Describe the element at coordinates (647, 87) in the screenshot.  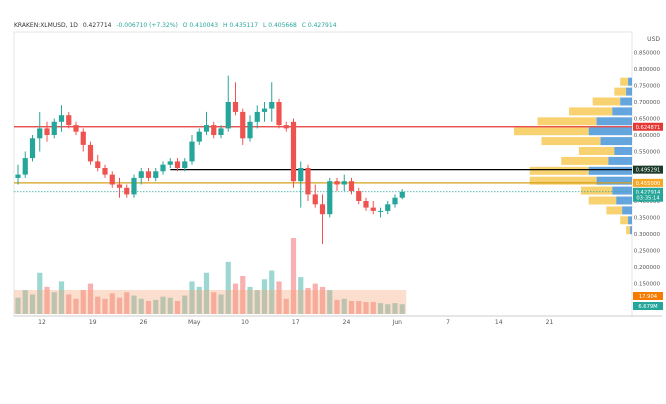
I see `y-tick-label: 0.750000` at that location.